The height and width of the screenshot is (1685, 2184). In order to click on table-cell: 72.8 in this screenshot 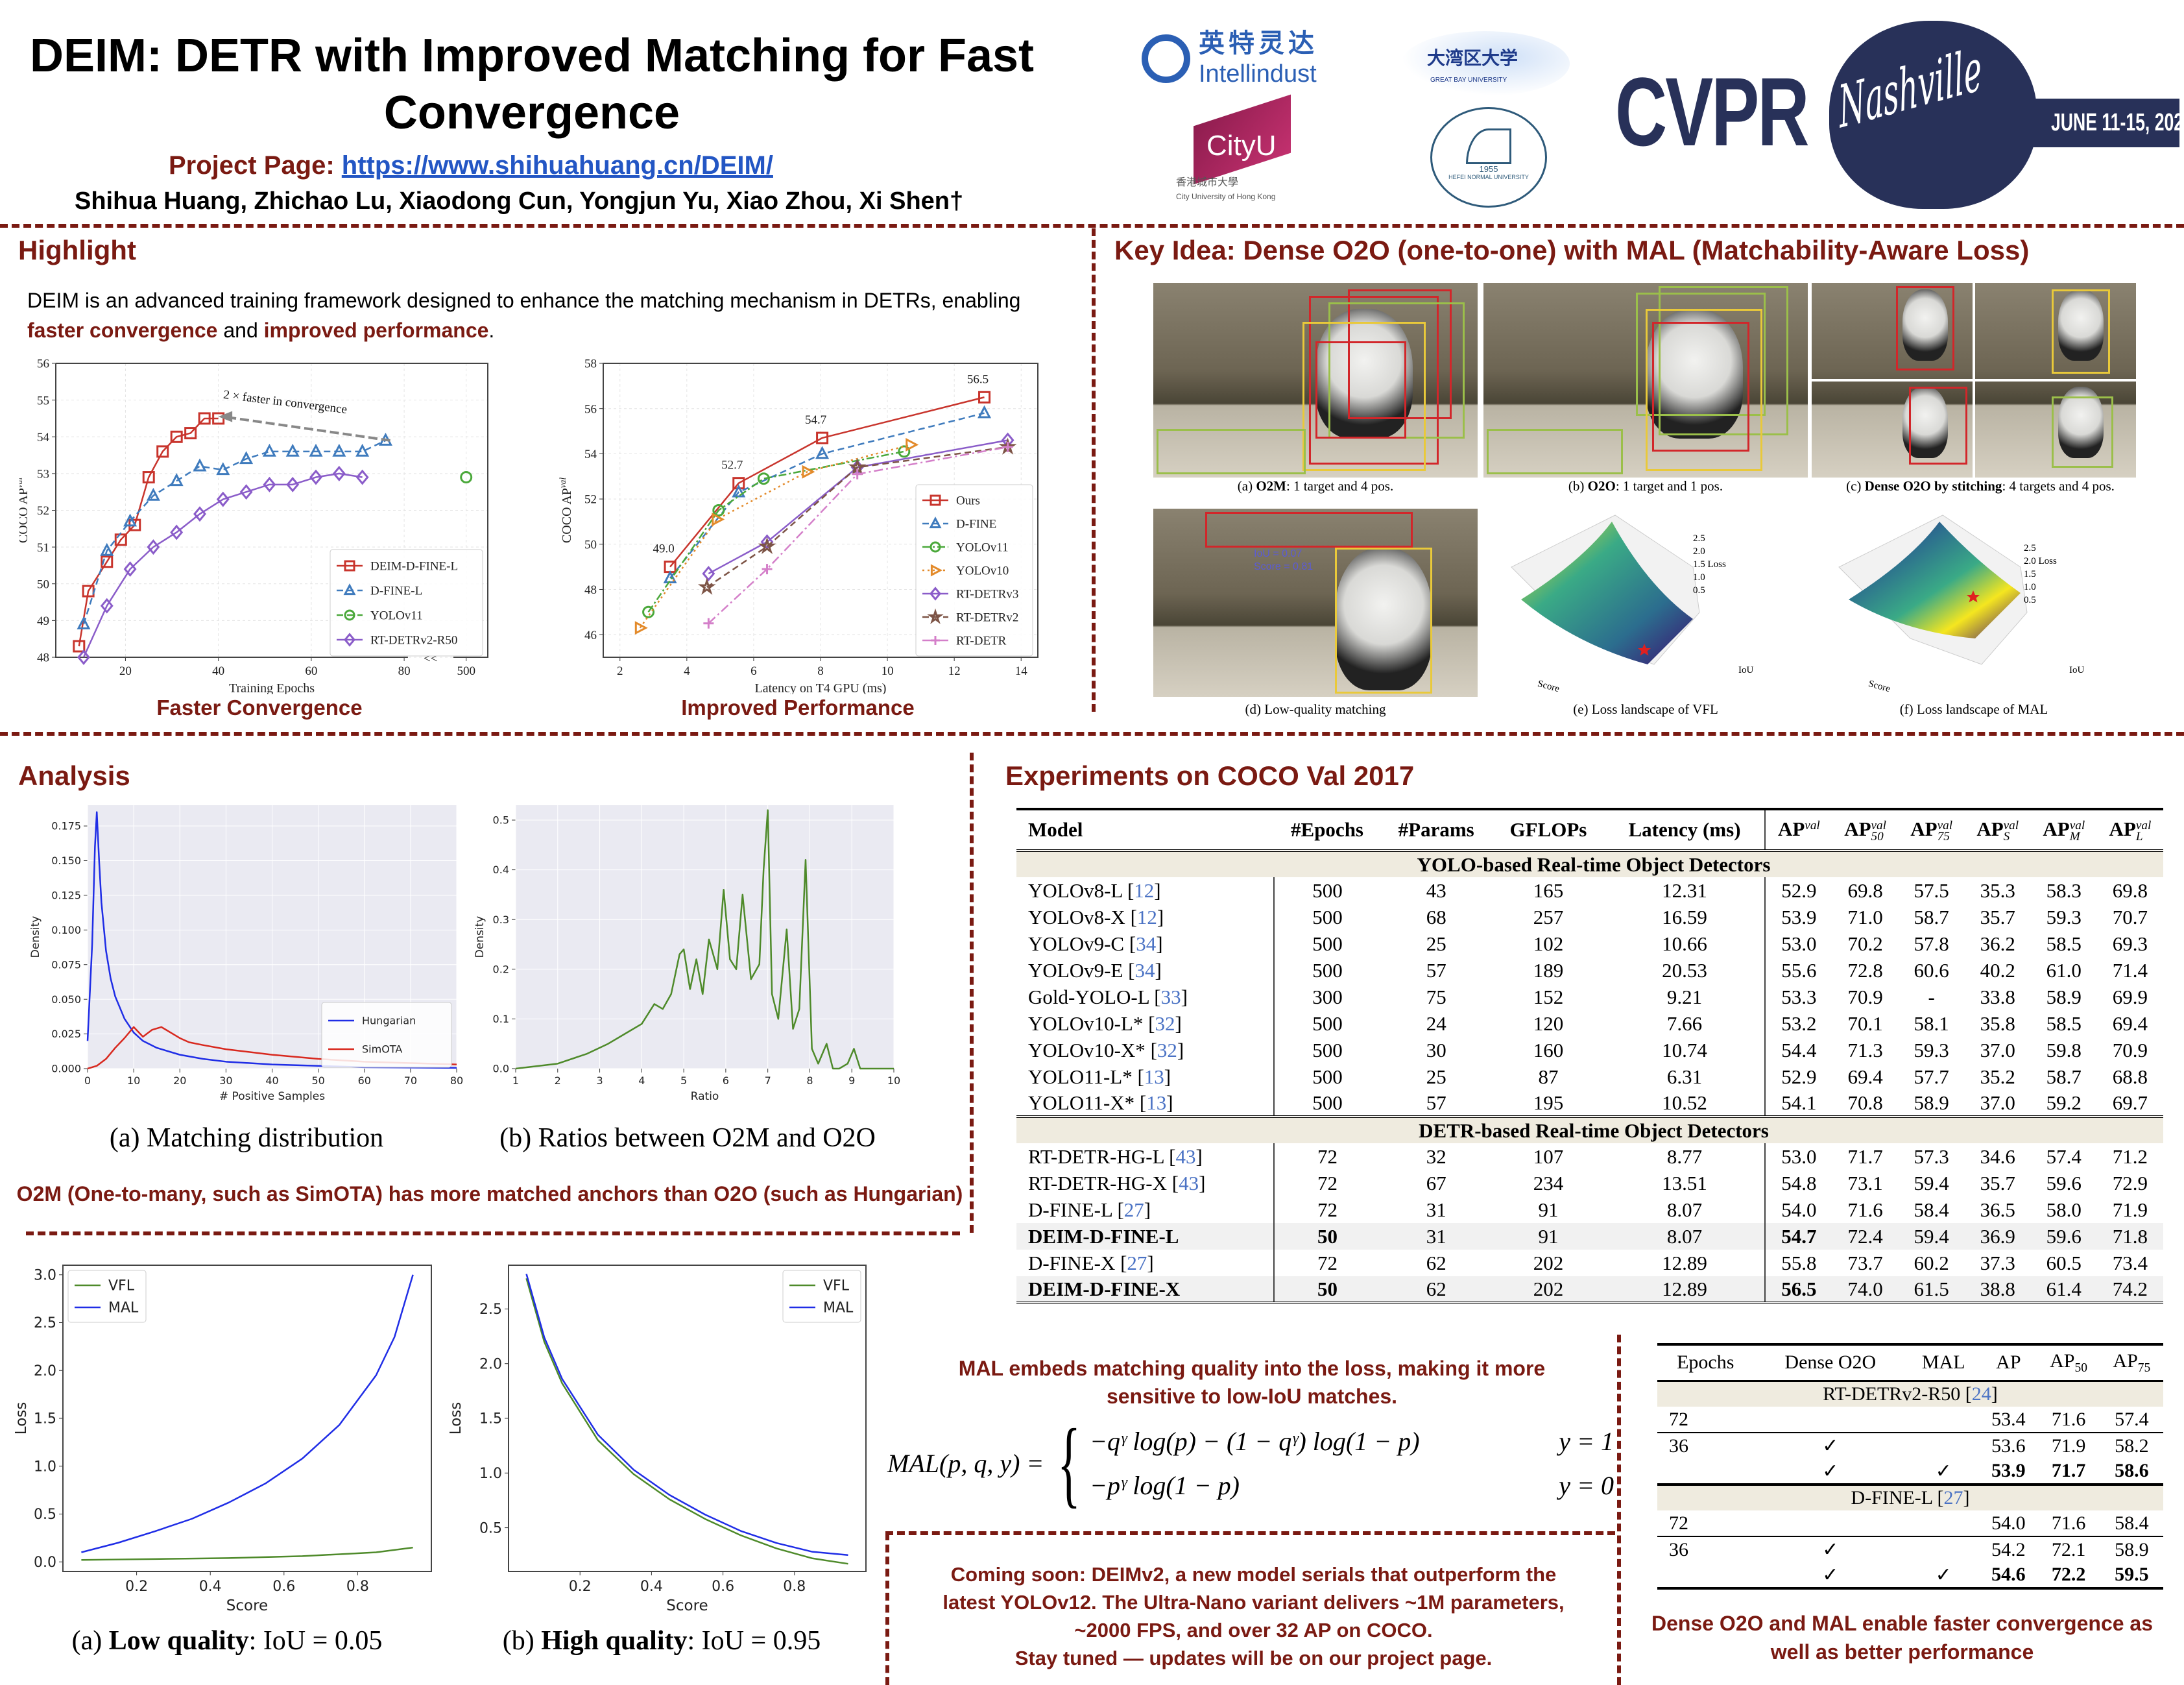, I will do `click(1865, 970)`.